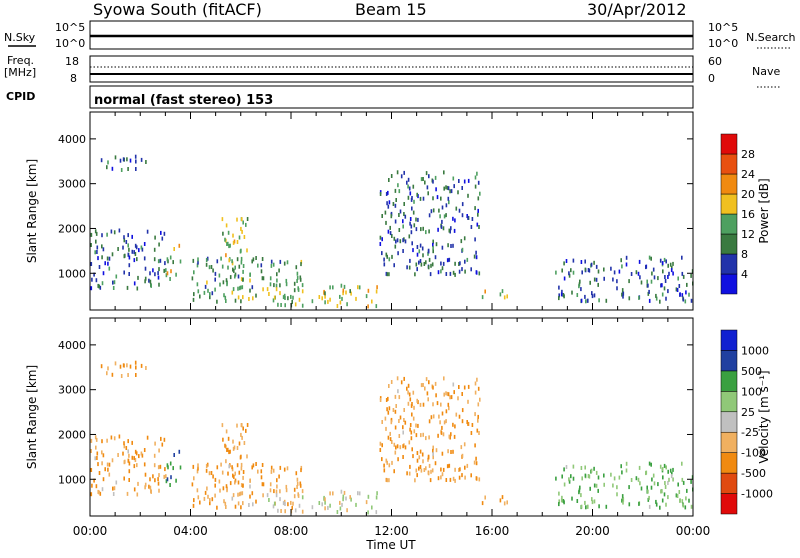 The image size is (800, 558). What do you see at coordinates (748, 412) in the screenshot?
I see `velocity-colorbar-tick-label: 25` at bounding box center [748, 412].